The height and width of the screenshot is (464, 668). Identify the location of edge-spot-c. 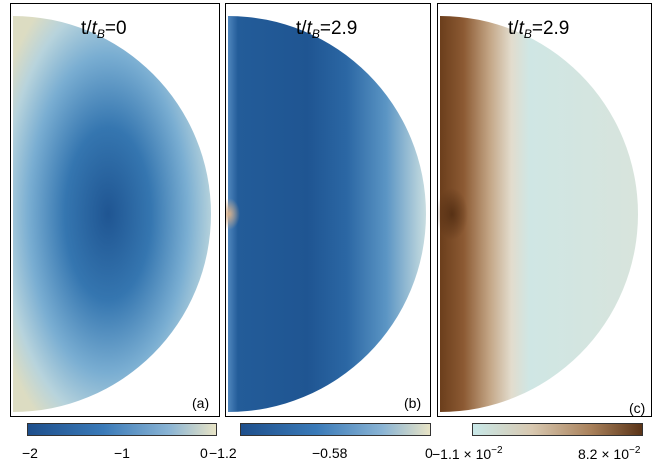
(453, 214).